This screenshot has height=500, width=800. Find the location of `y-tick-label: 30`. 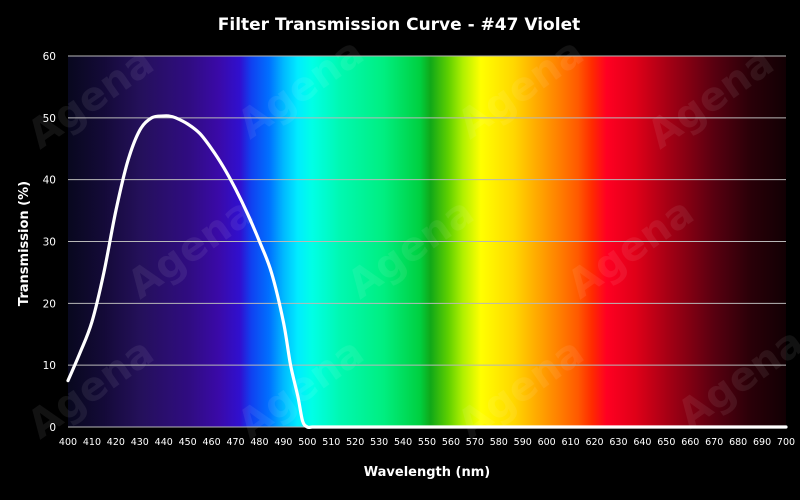

y-tick-label: 30 is located at coordinates (49, 243).